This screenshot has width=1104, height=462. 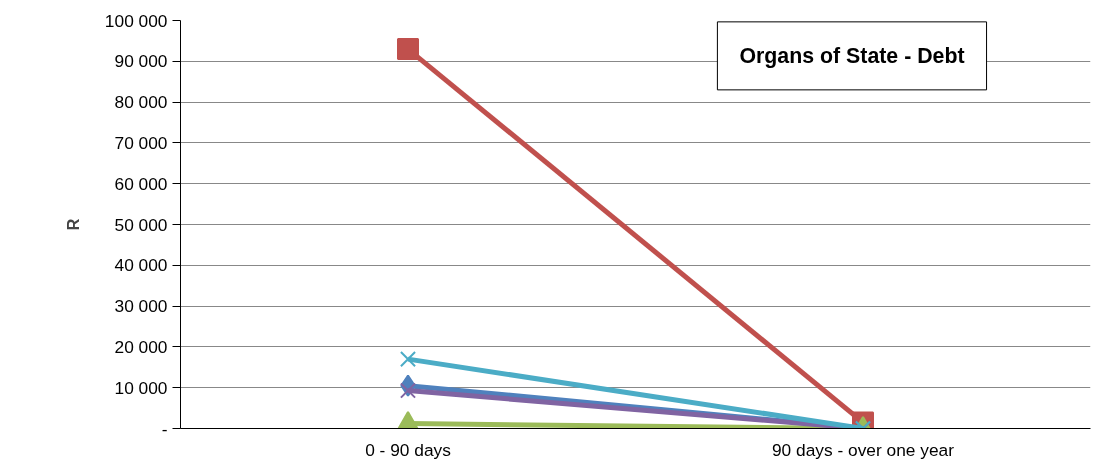 What do you see at coordinates (863, 449) in the screenshot?
I see `x-tick-label: 90 days - over one year` at bounding box center [863, 449].